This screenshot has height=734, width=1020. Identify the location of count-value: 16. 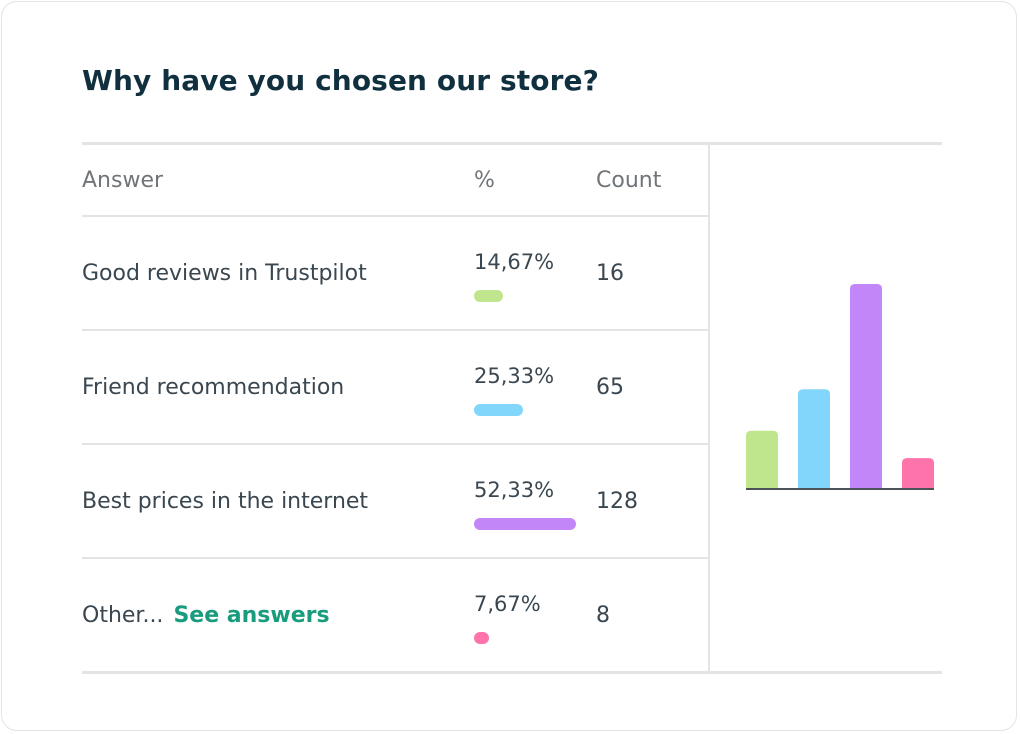
(610, 273).